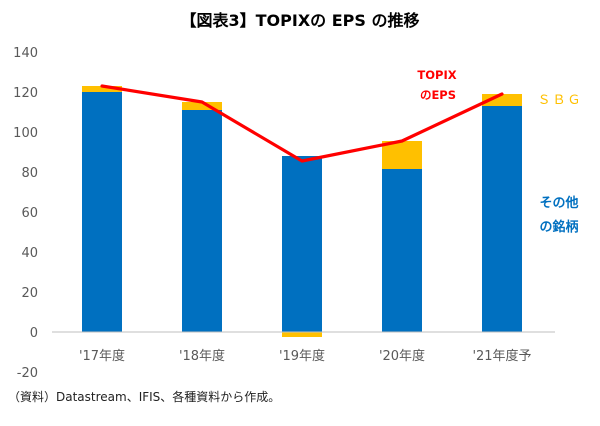 The height and width of the screenshot is (426, 600). Describe the element at coordinates (559, 100) in the screenshot. I see `sbg-label: ＳＢＧ` at that location.